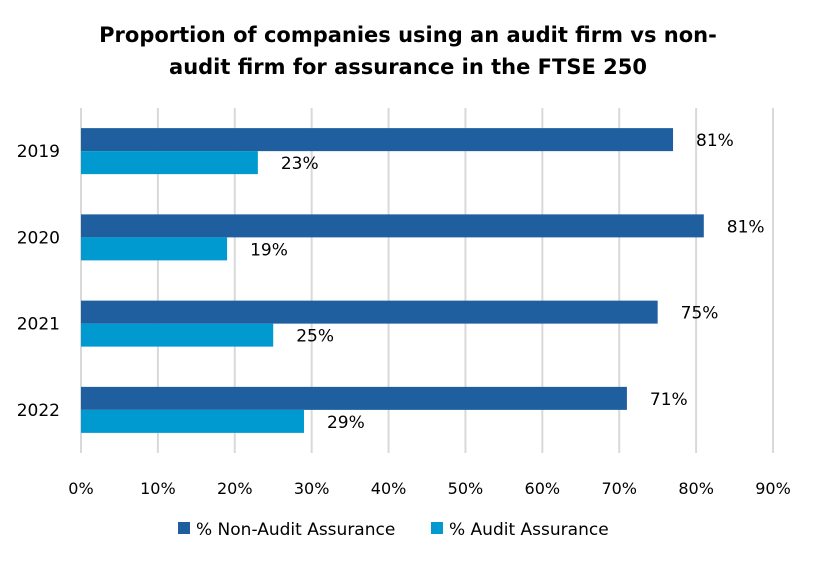 This screenshot has height=566, width=817. What do you see at coordinates (529, 530) in the screenshot?
I see `legend-label: % Audit Assurance` at bounding box center [529, 530].